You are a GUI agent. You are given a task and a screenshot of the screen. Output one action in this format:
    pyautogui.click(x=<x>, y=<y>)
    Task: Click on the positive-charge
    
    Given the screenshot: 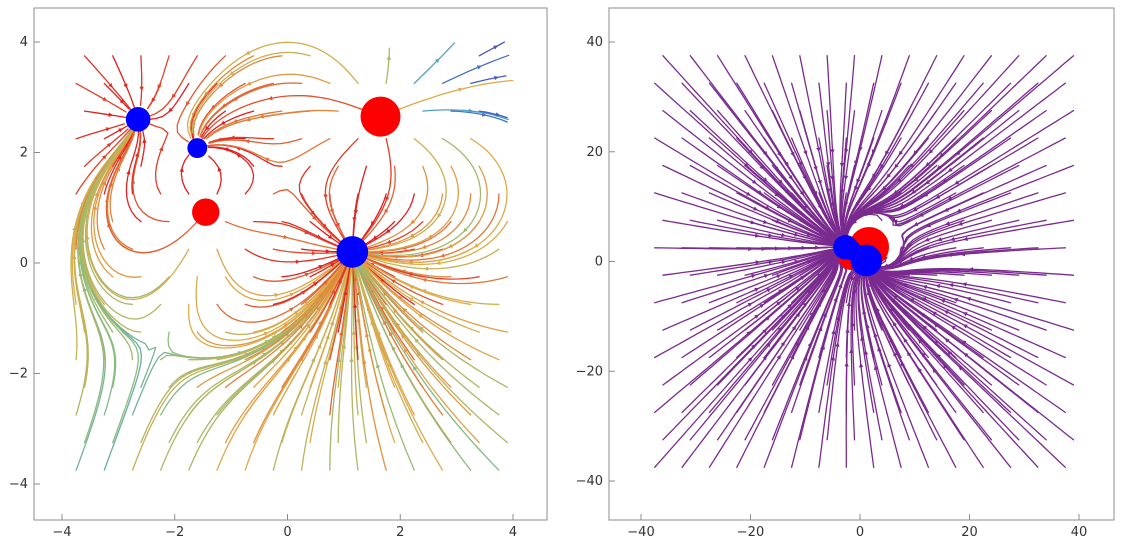 What is the action you would take?
    pyautogui.click(x=206, y=212)
    